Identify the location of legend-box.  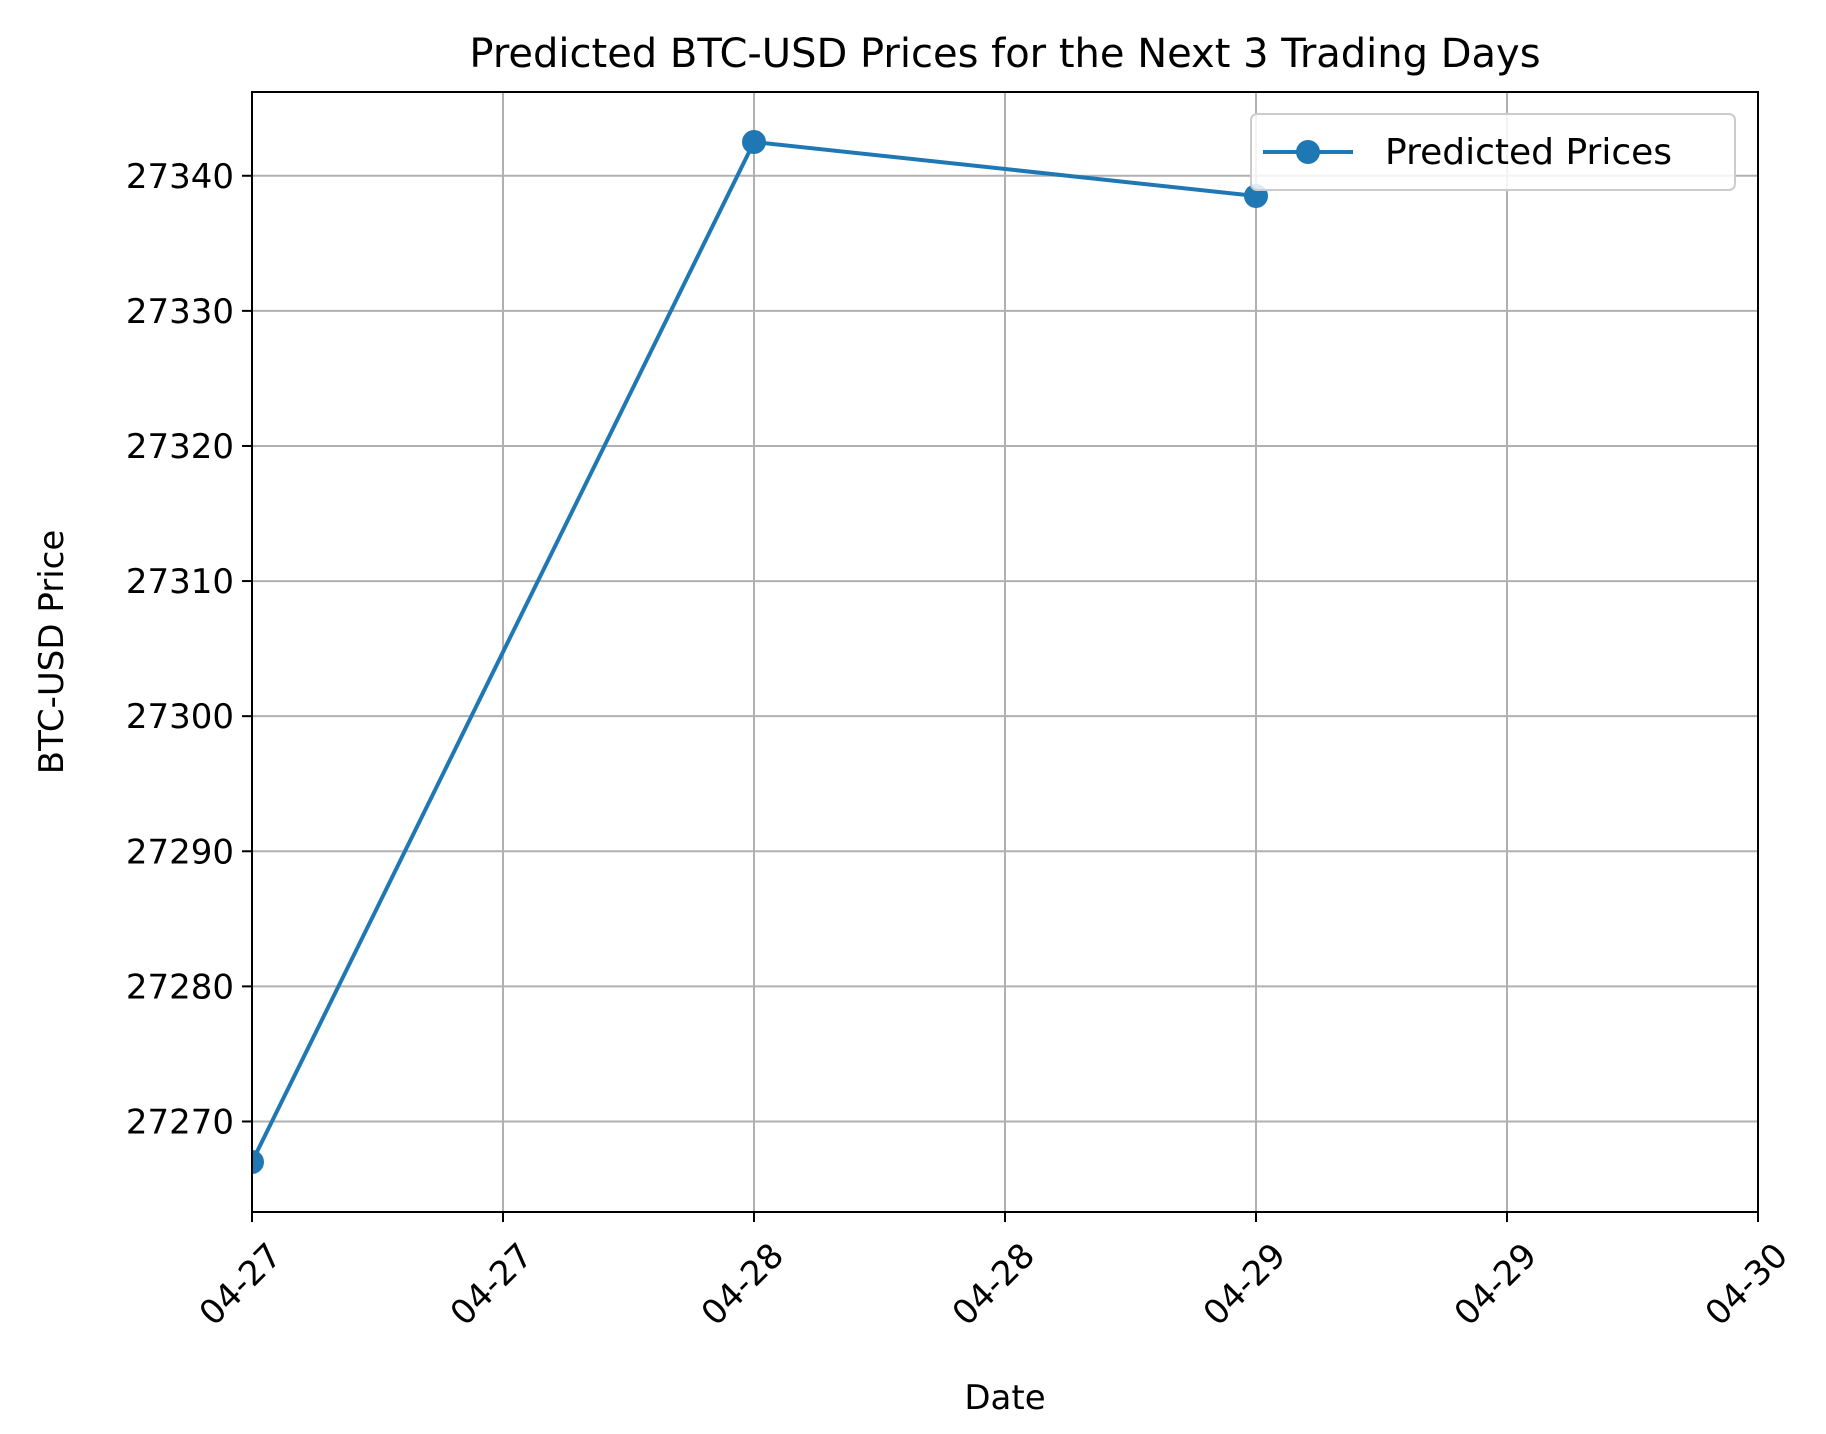
(1493, 152).